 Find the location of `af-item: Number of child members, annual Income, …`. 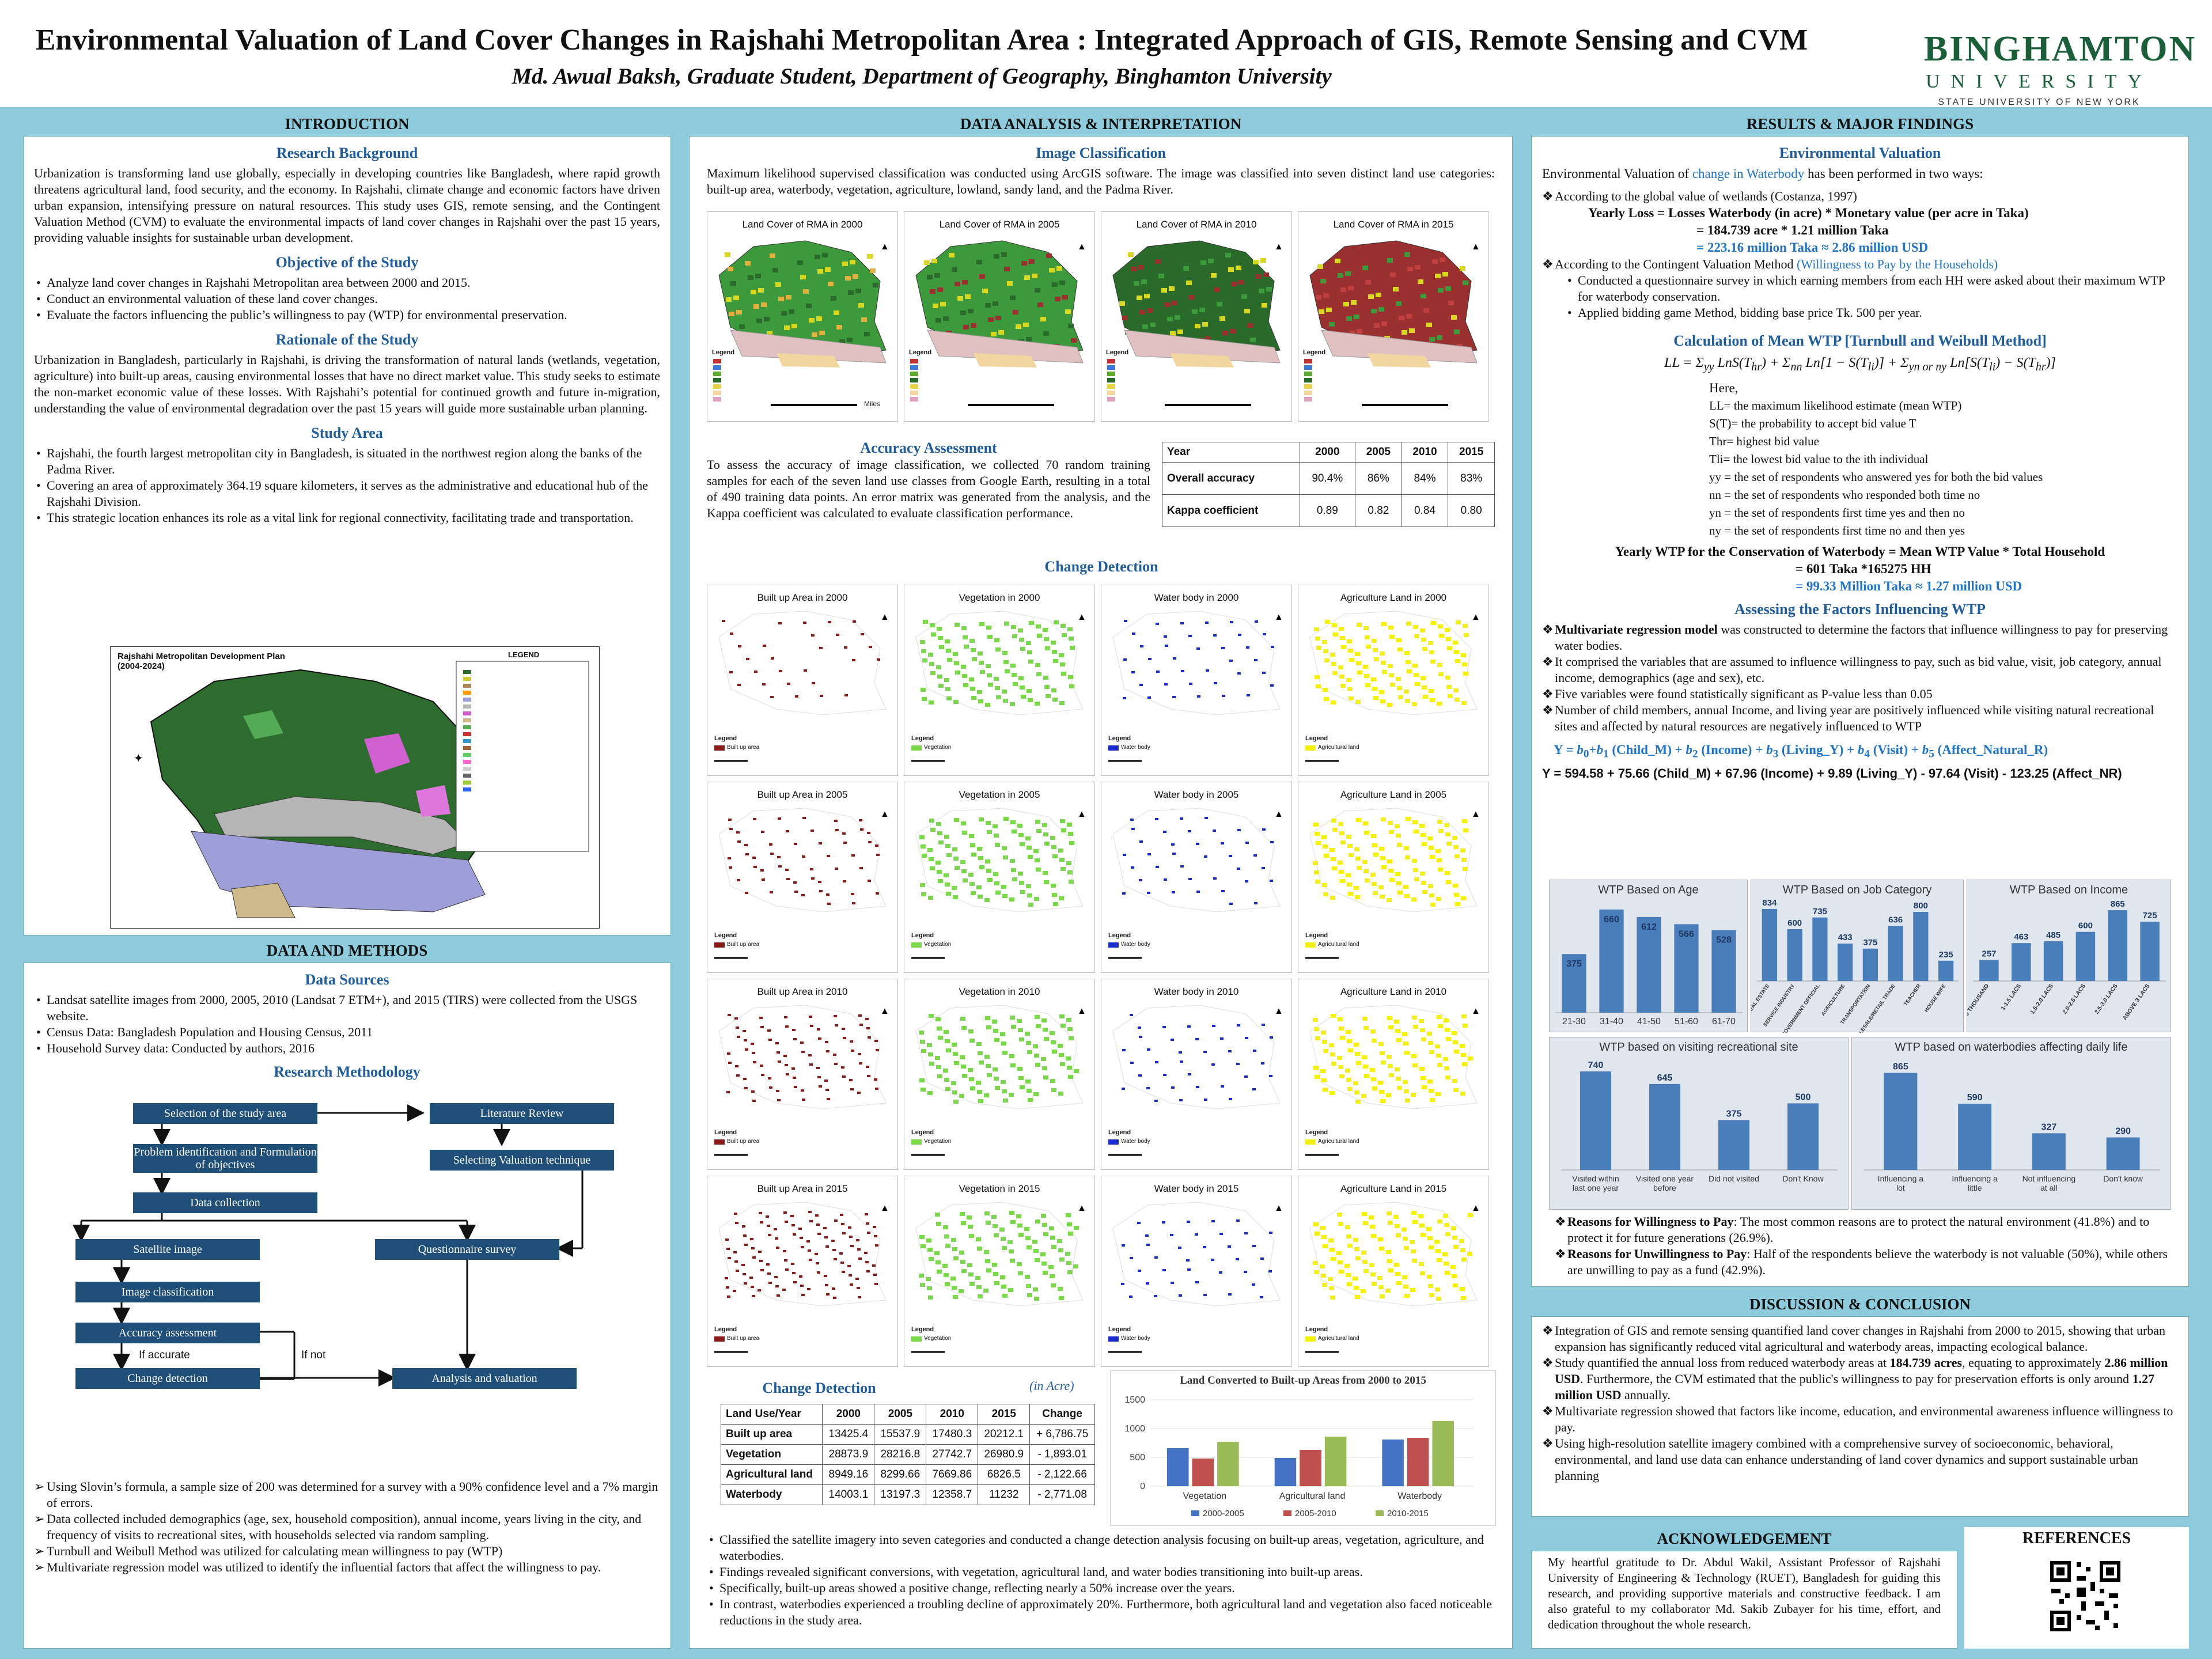

af-item: Number of child members, annual Income, … is located at coordinates (1860, 718).